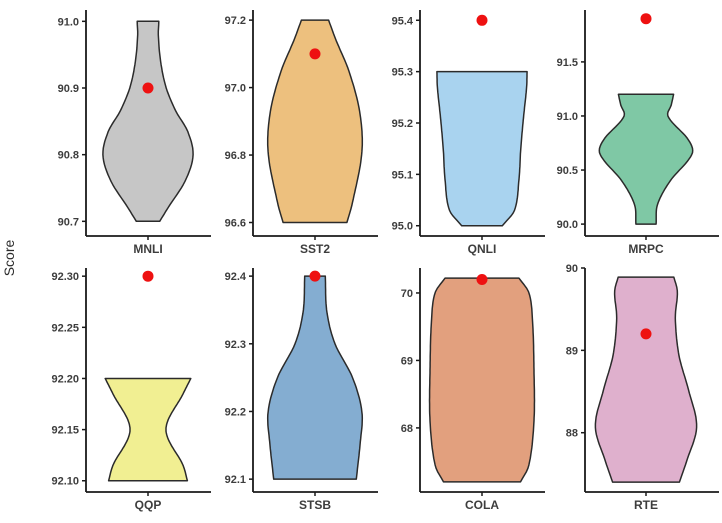 The image size is (722, 523). Describe the element at coordinates (65, 482) in the screenshot. I see `y-tick-label-QQP: 92.10` at that location.